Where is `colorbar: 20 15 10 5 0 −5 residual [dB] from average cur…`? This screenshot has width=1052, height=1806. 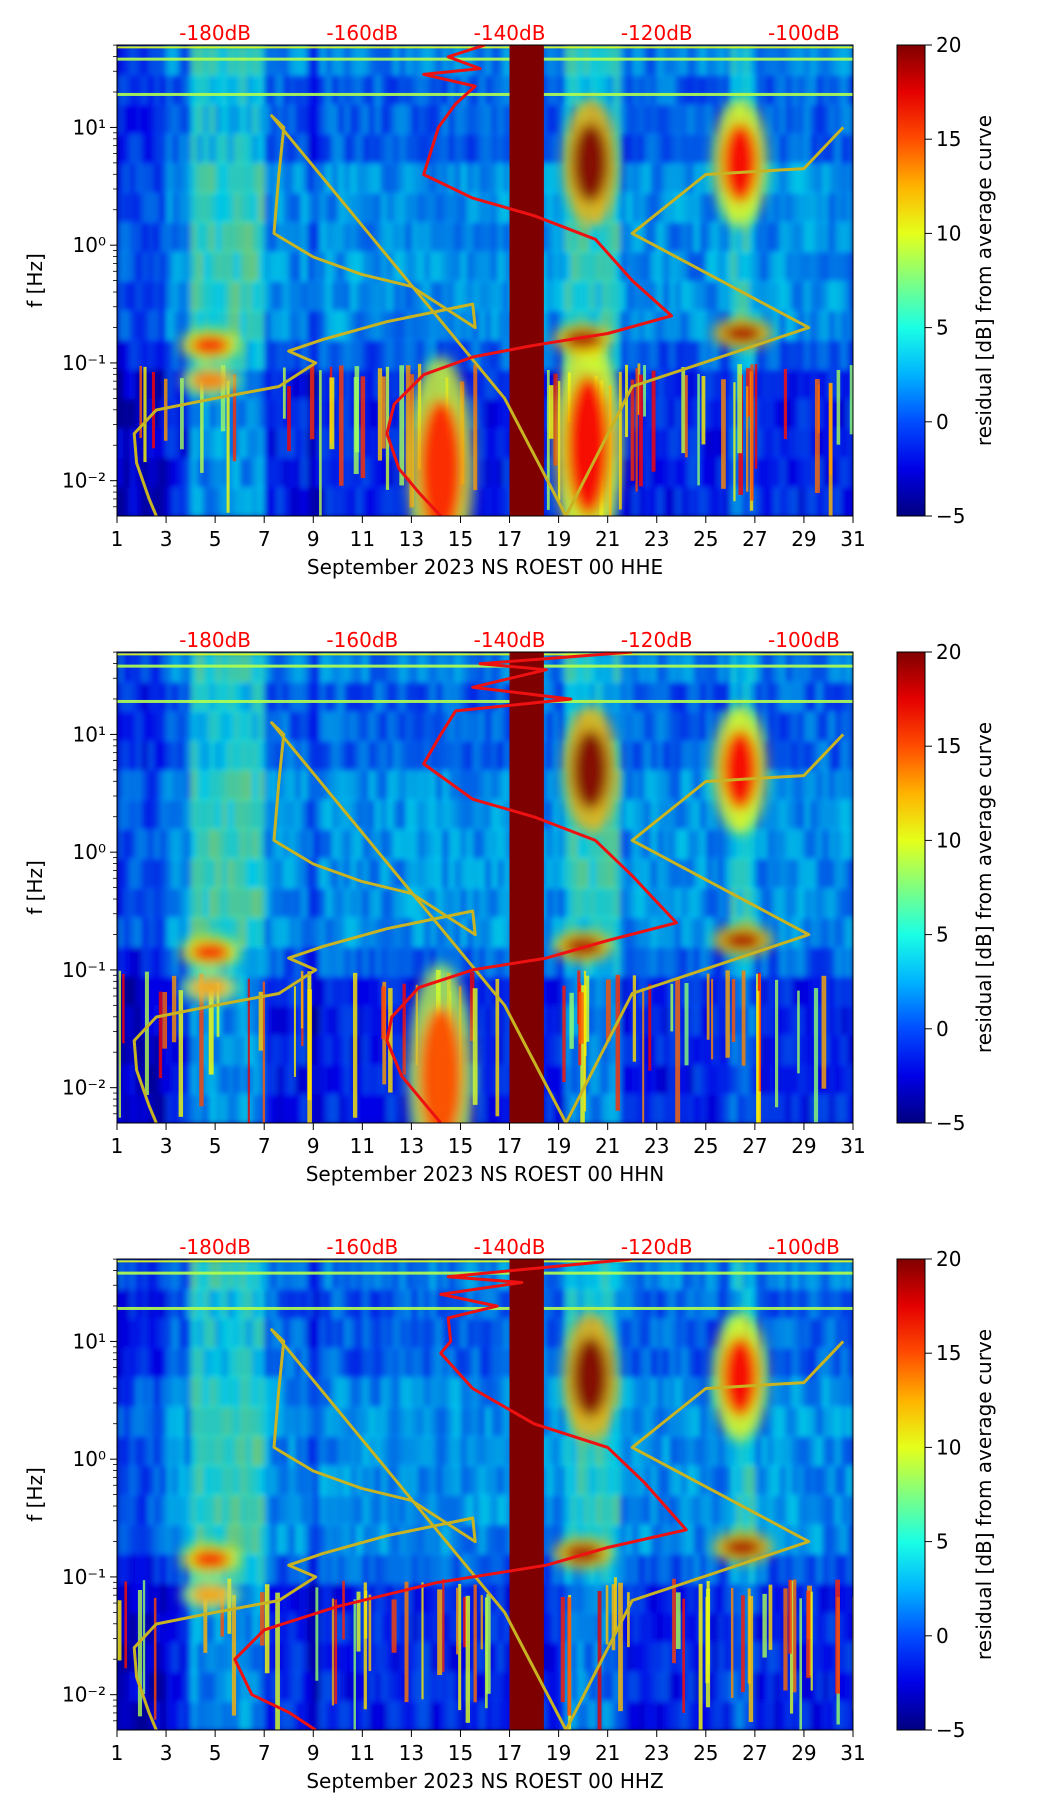 colorbar: 20 15 10 5 0 −5 residual [dB] from average cur… is located at coordinates (946, 280).